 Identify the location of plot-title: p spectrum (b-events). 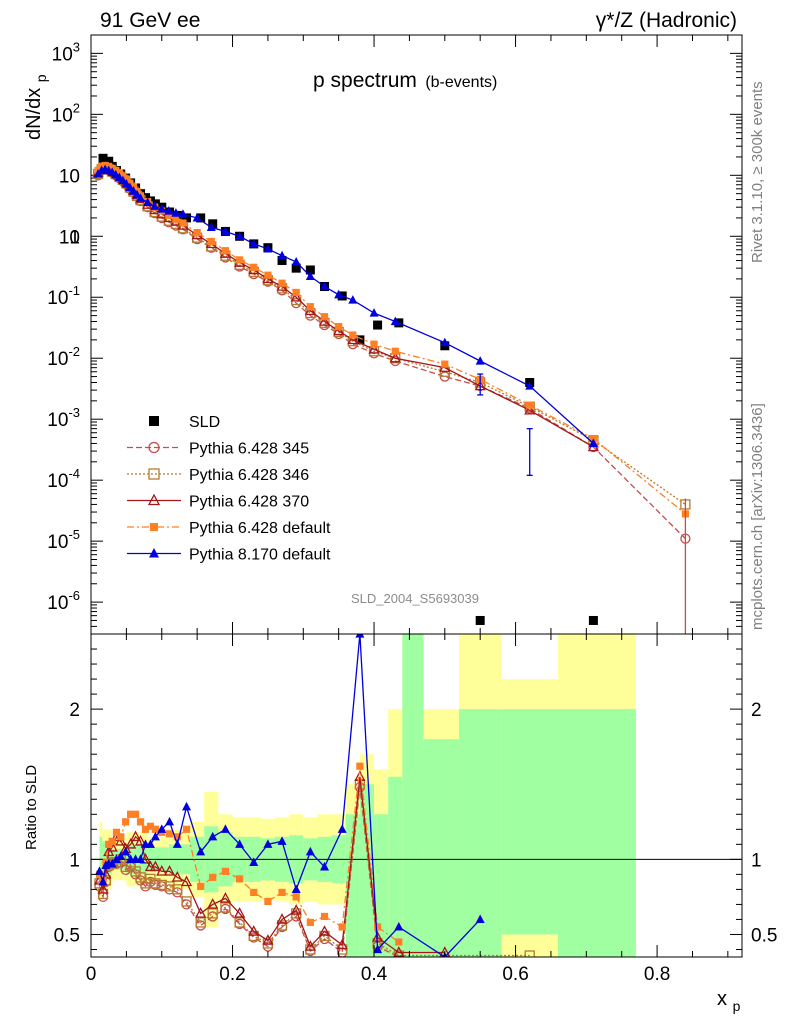
(405, 80).